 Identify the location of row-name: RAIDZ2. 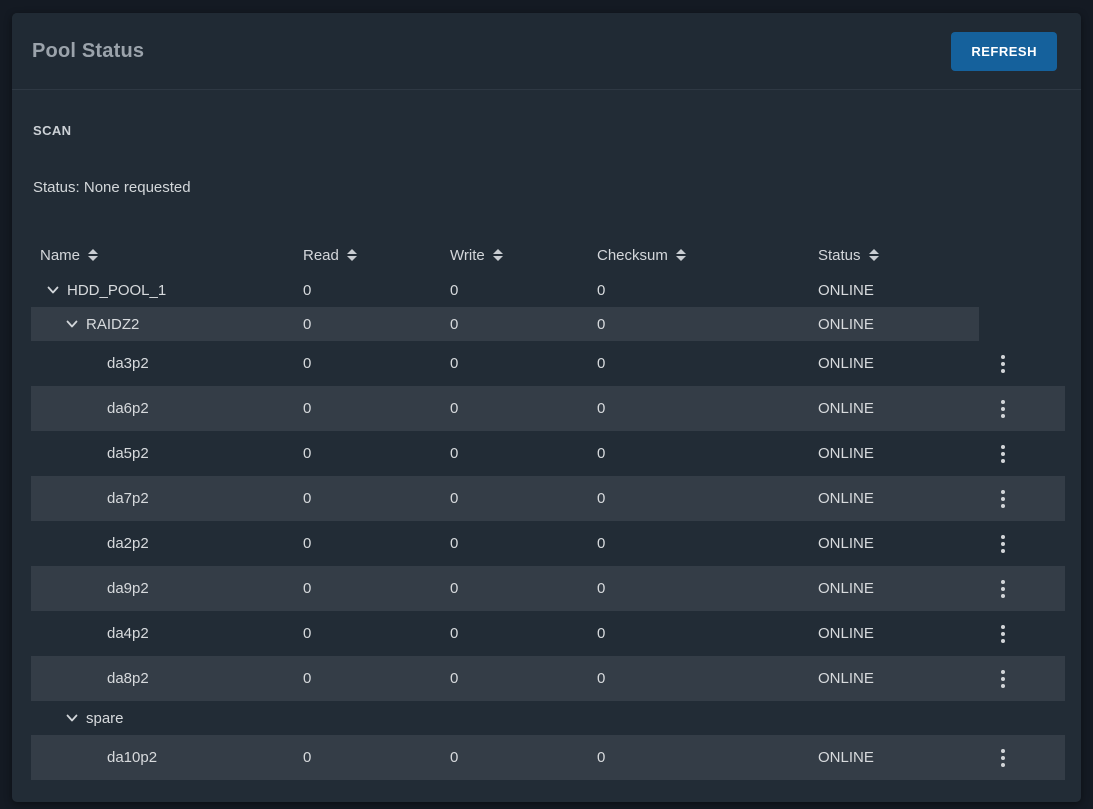
(113, 324).